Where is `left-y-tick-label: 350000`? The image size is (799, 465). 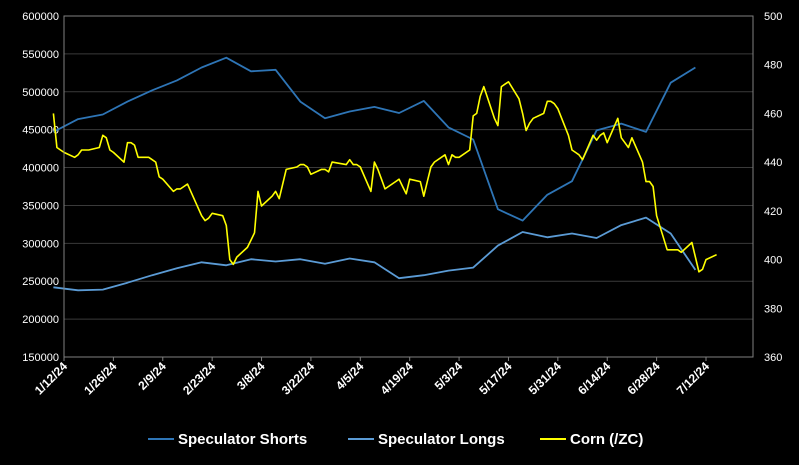 left-y-tick-label: 350000 is located at coordinates (40, 206).